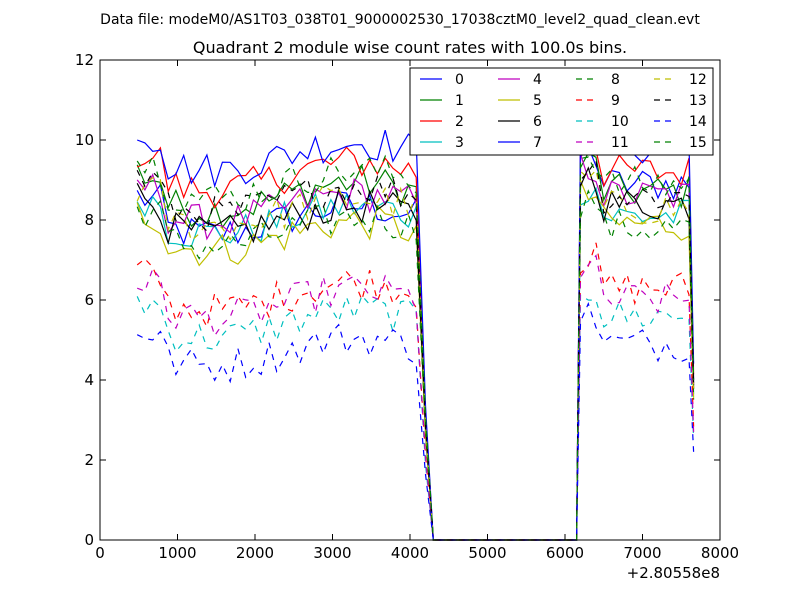 Image resolution: width=800 pixels, height=600 pixels. Describe the element at coordinates (332, 553) in the screenshot. I see `x-tick-label: 3000` at that location.